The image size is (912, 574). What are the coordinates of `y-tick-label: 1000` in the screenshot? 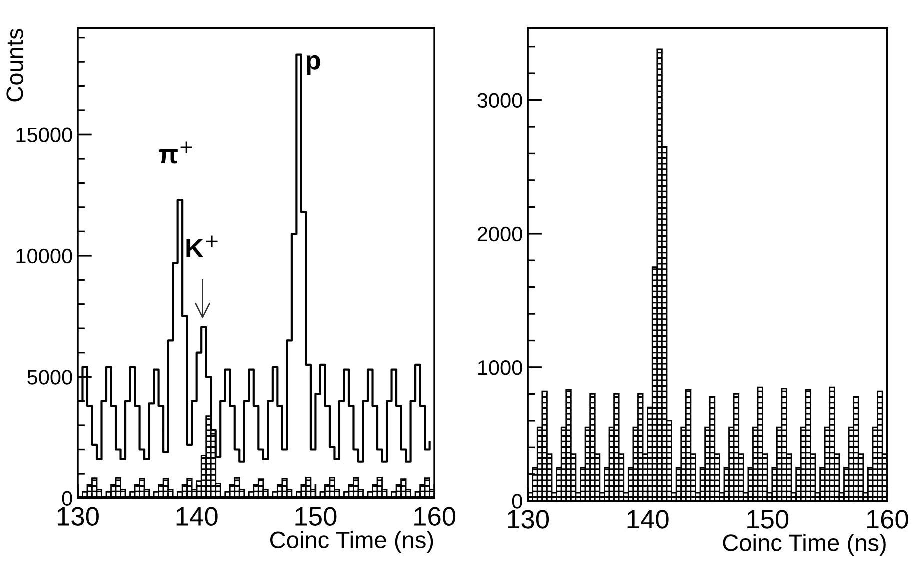 It's located at (500, 368).